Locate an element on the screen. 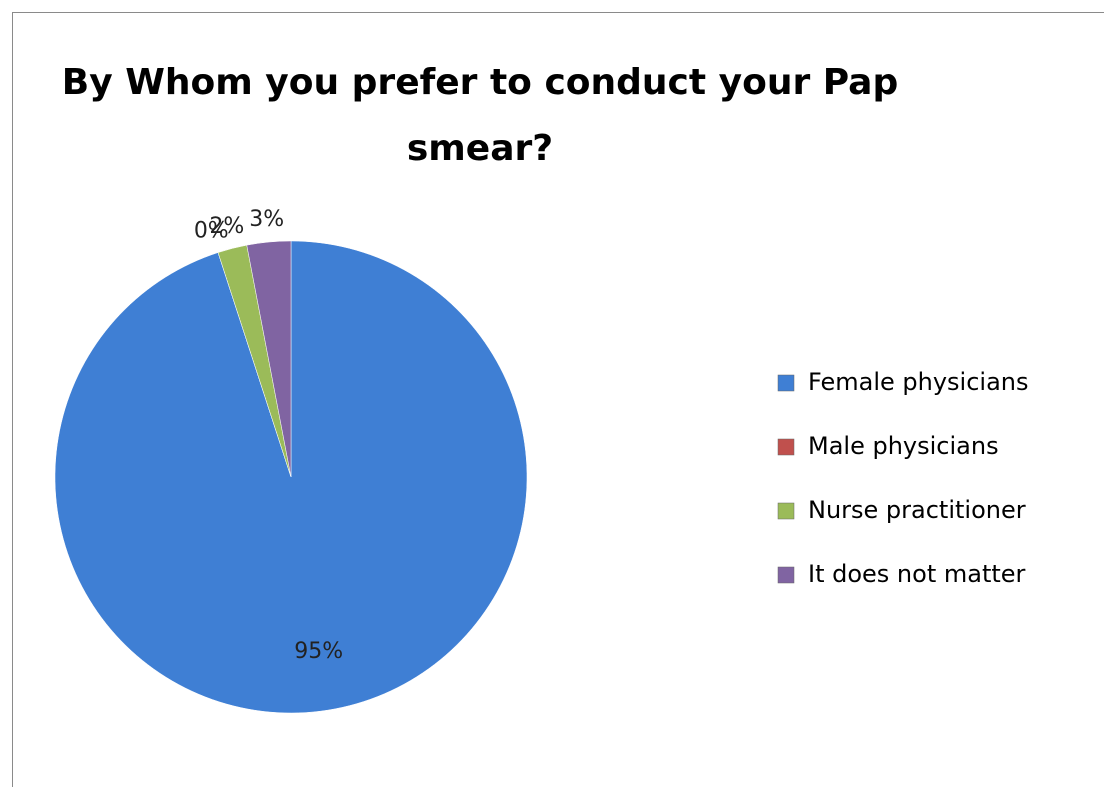 The height and width of the screenshot is (787, 1104). legend-label: Nurse practitioner is located at coordinates (917, 510).